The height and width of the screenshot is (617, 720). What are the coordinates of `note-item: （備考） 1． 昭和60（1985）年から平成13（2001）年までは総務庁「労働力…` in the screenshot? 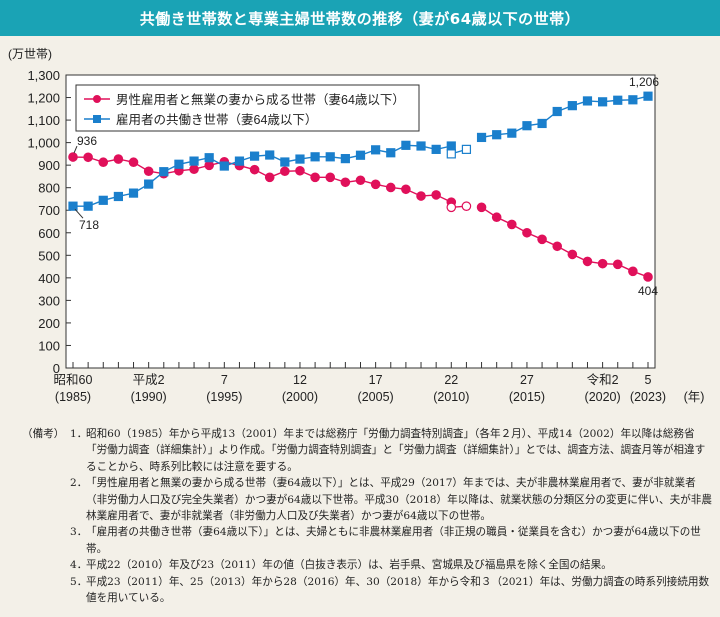 It's located at (367, 450).